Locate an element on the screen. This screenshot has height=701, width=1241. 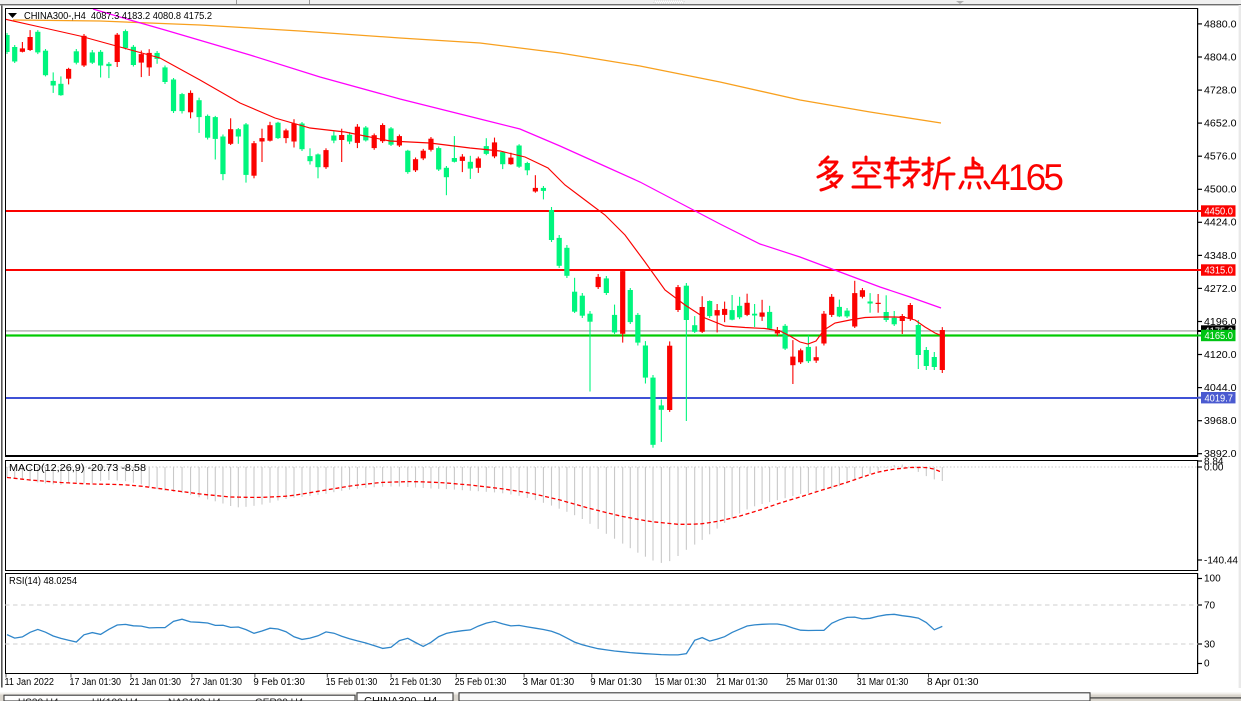
svg-text: 21 Jan 01:30 is located at coordinates (156, 682).